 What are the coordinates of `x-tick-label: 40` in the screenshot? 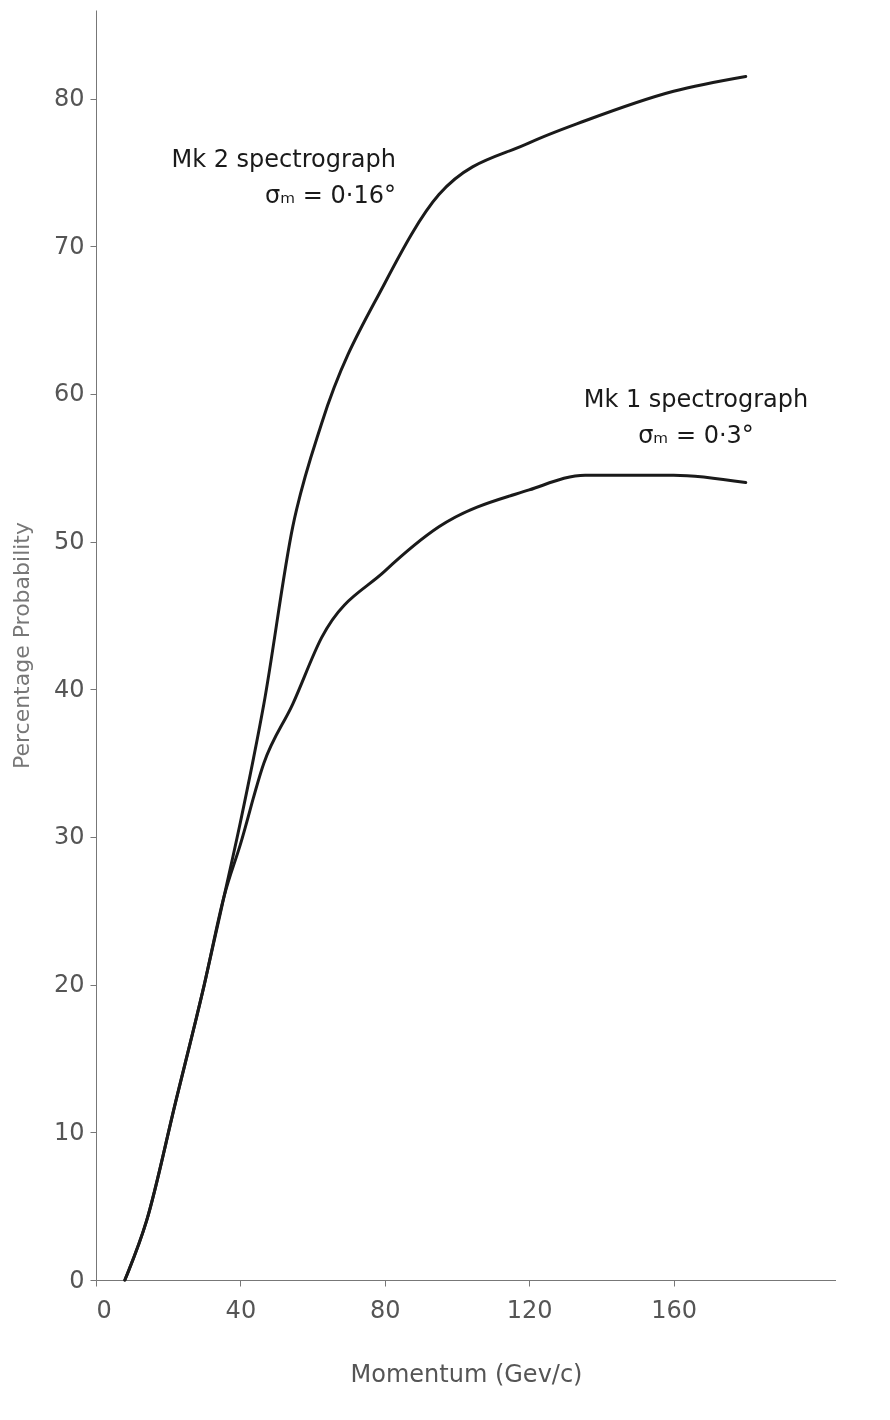 It's located at (241, 1309).